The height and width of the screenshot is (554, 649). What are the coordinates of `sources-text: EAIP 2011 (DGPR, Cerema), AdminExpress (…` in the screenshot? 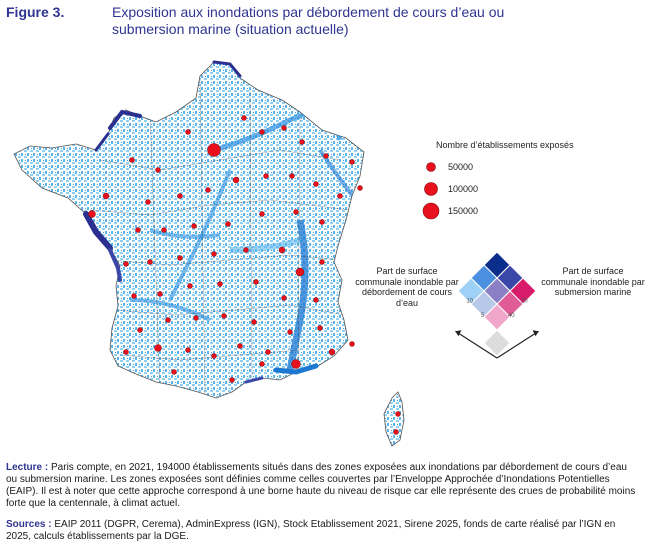 It's located at (311, 530).